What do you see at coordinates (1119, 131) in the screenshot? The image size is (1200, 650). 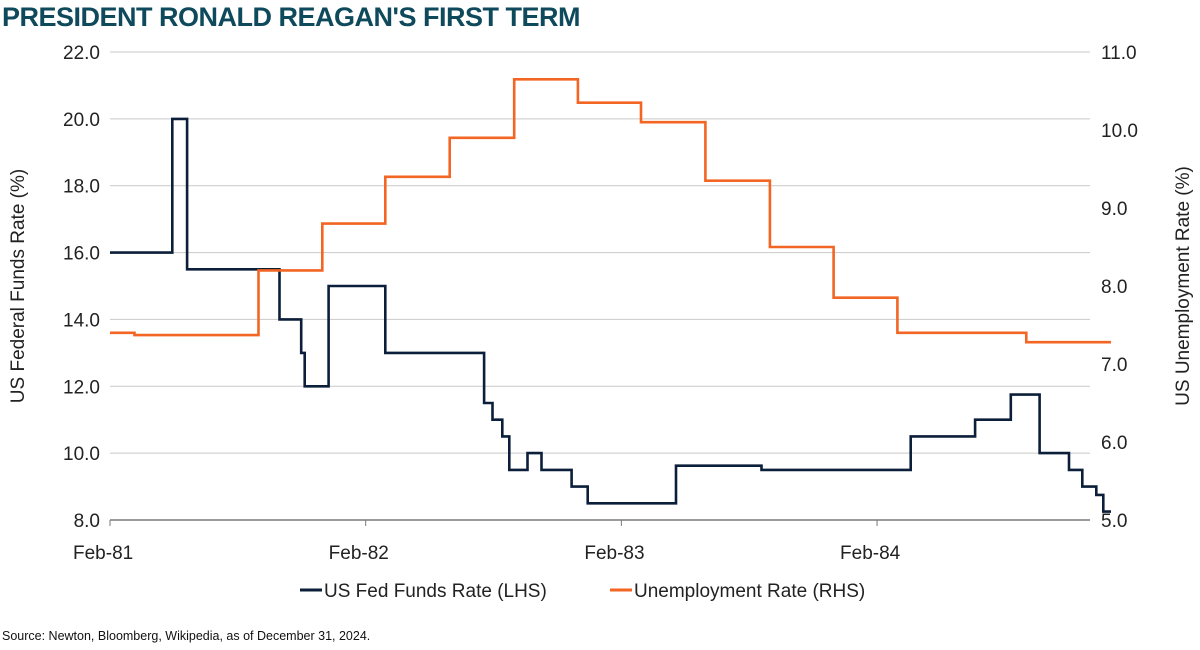 I see `right-tick-label: 10.0` at bounding box center [1119, 131].